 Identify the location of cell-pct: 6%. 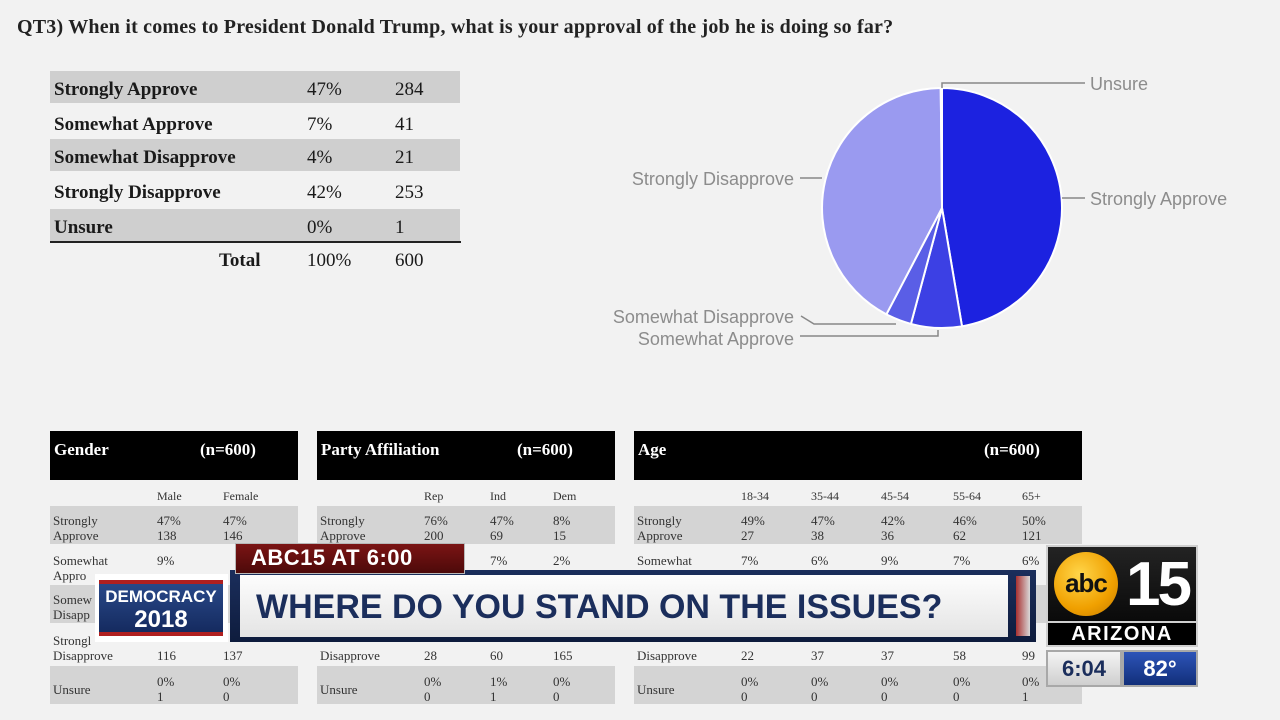
(1031, 560).